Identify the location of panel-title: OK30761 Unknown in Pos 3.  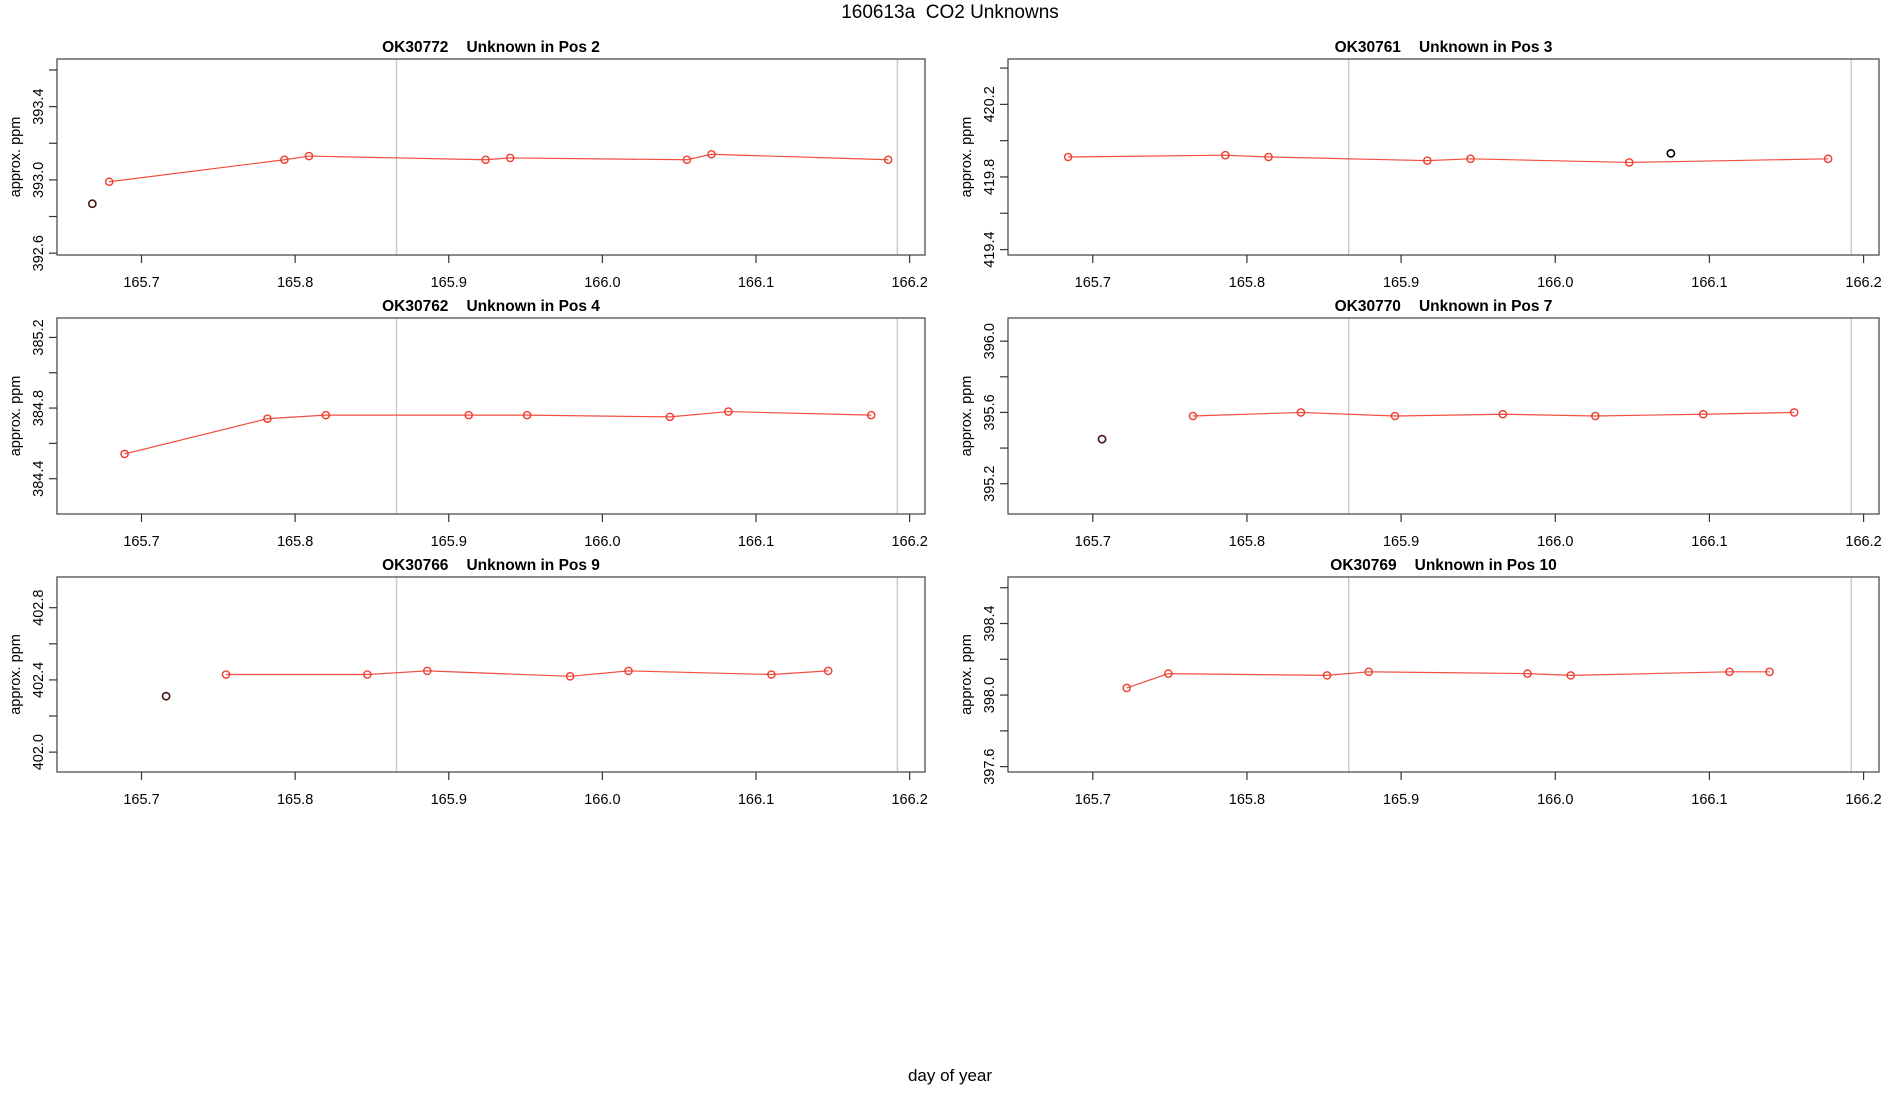
(1444, 47).